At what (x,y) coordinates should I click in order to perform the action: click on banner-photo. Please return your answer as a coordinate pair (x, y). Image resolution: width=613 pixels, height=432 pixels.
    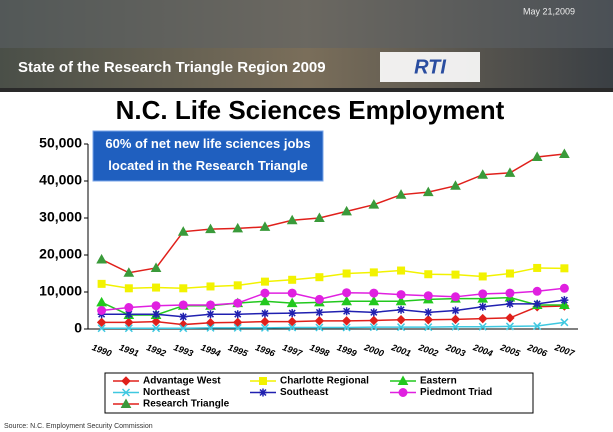
    Looking at the image, I should click on (306, 24).